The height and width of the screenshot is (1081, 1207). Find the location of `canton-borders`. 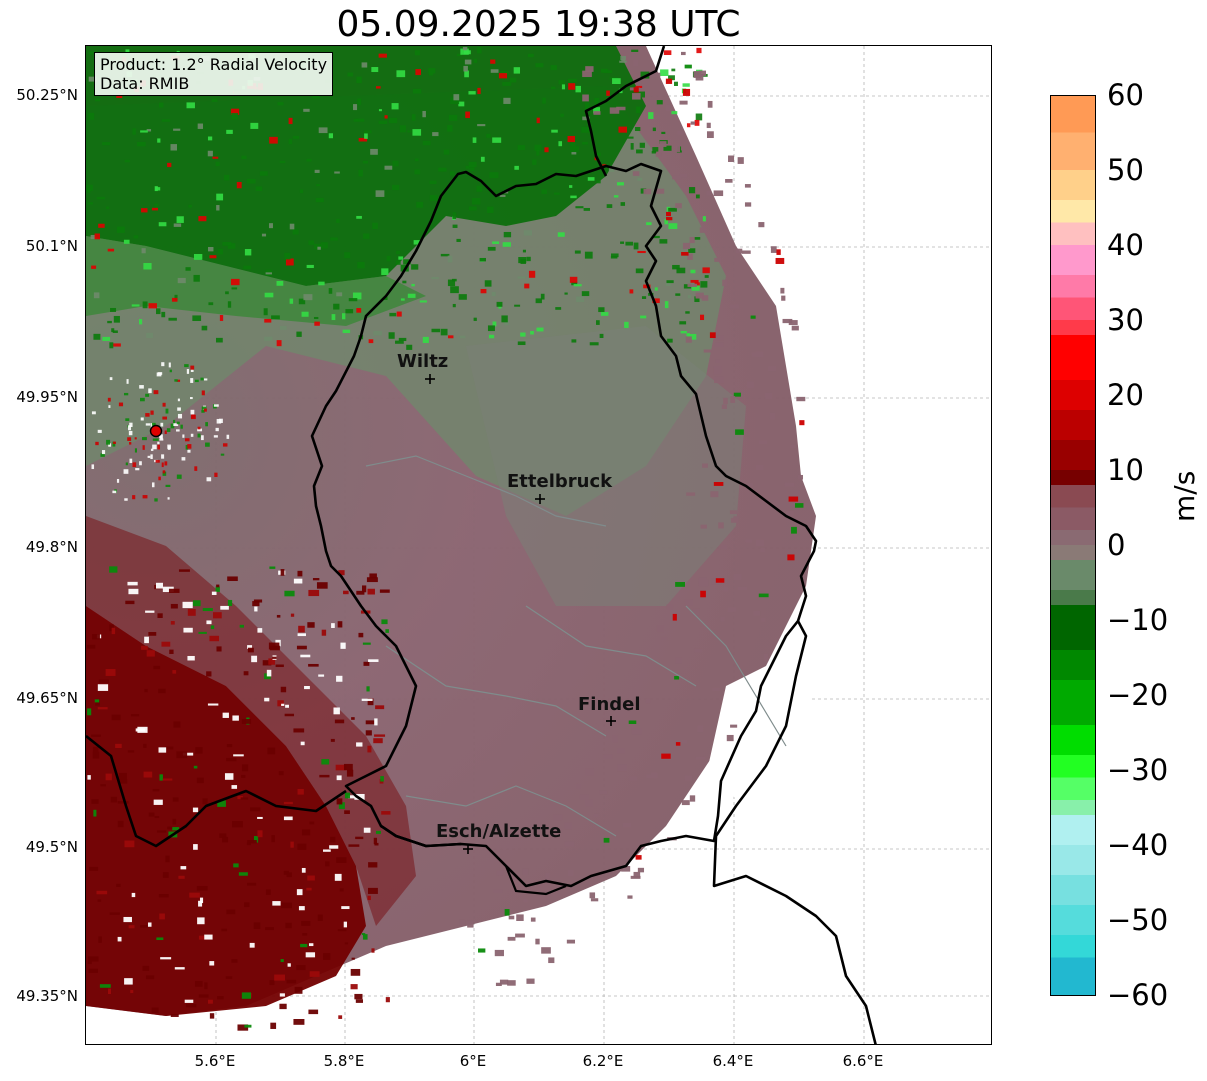

canton-borders is located at coordinates (576, 646).